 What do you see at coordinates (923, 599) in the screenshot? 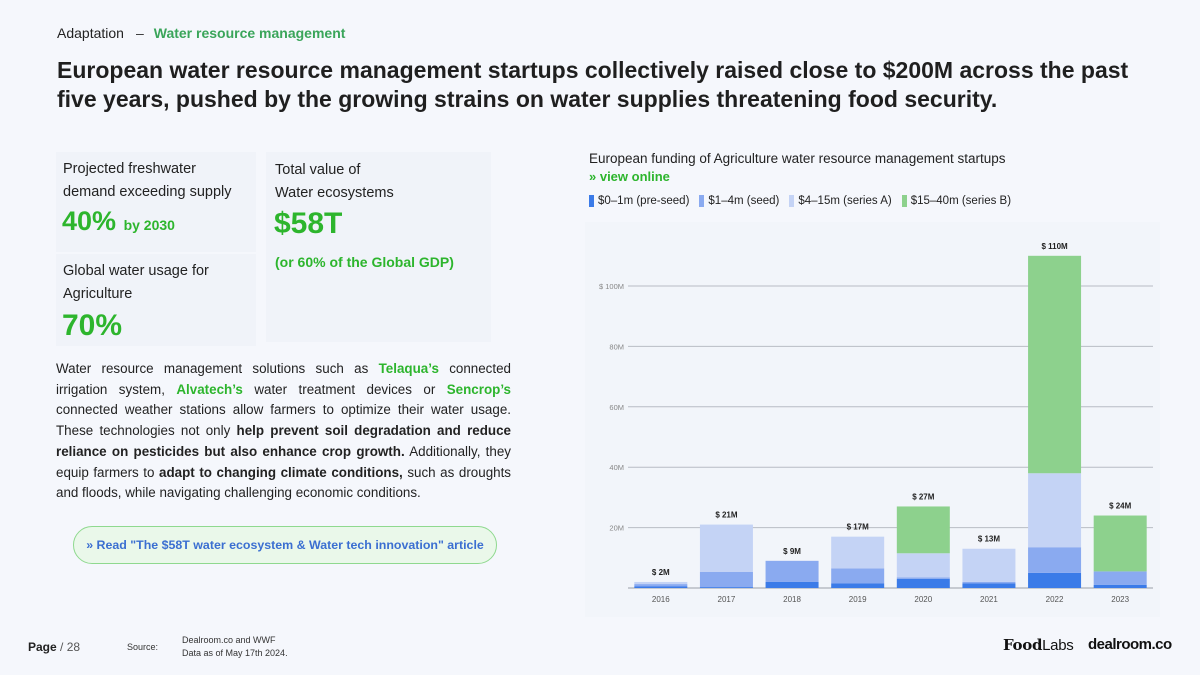
I see `x-tick-label-2020: 2020` at bounding box center [923, 599].